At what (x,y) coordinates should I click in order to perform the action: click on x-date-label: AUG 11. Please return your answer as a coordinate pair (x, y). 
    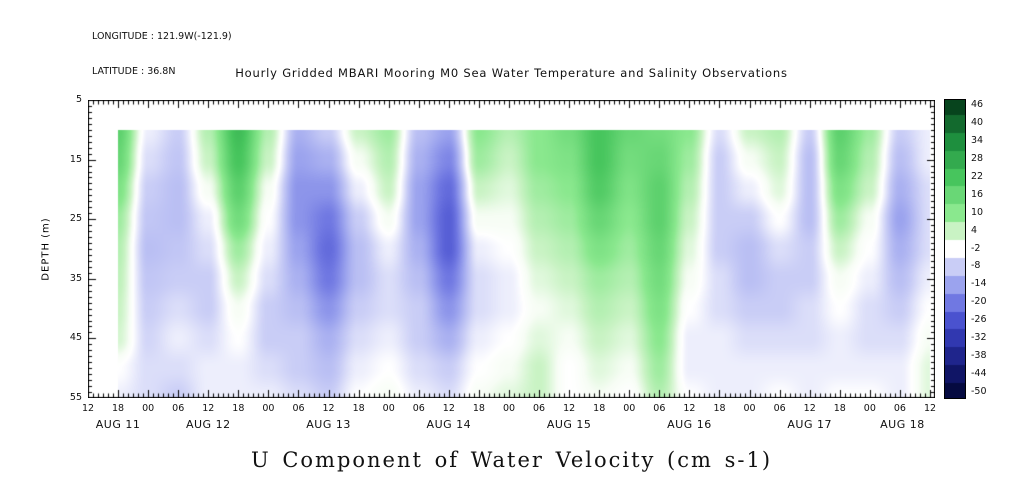
    Looking at the image, I should click on (118, 424).